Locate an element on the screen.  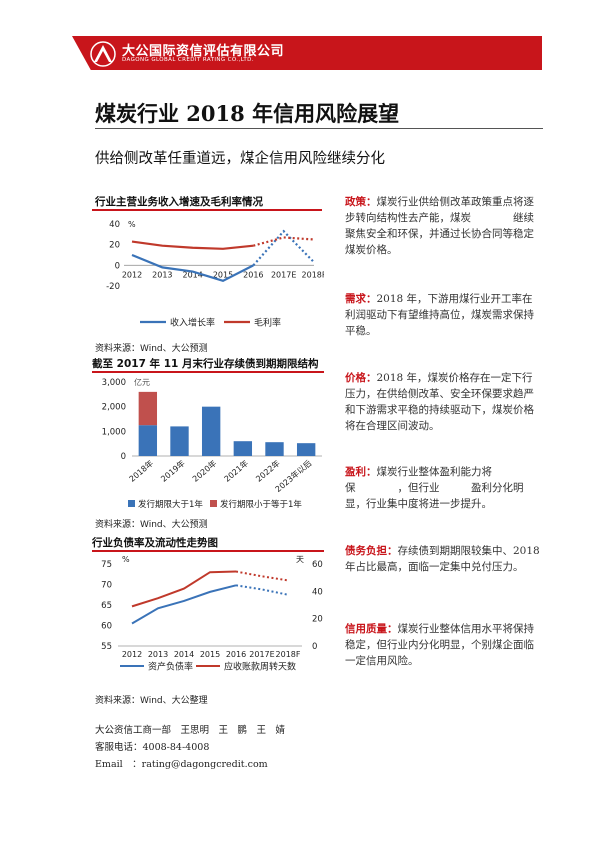
chart1-ytick-2: 20 is located at coordinates (114, 246).